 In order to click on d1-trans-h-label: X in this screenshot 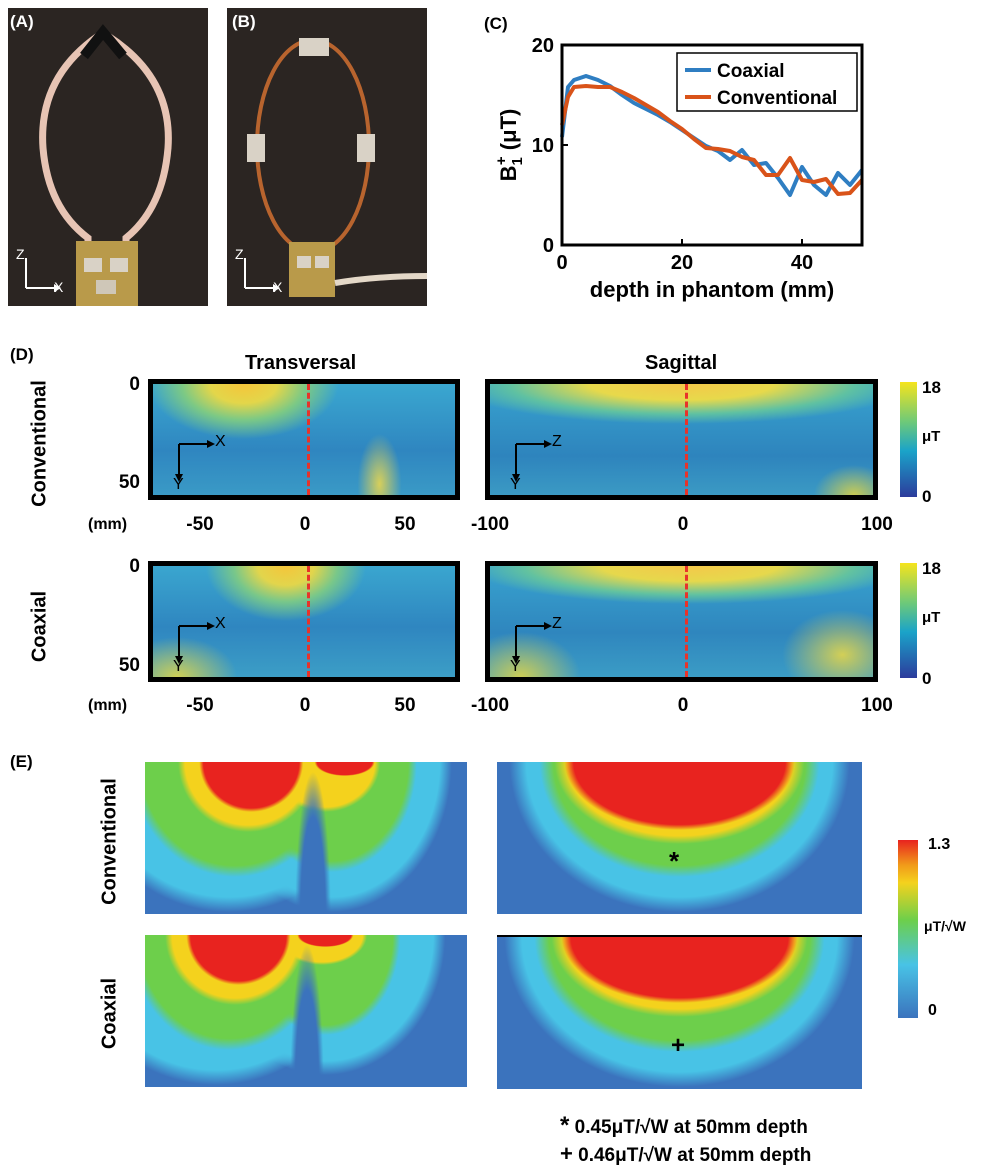, I will do `click(220, 441)`.